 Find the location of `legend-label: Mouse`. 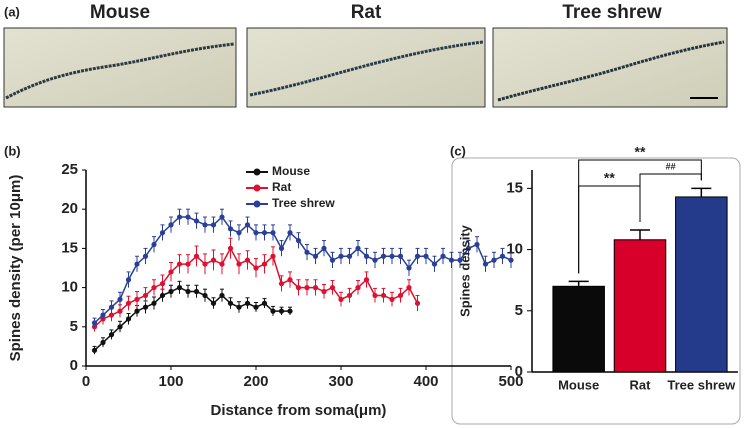

legend-label: Mouse is located at coordinates (291, 171).